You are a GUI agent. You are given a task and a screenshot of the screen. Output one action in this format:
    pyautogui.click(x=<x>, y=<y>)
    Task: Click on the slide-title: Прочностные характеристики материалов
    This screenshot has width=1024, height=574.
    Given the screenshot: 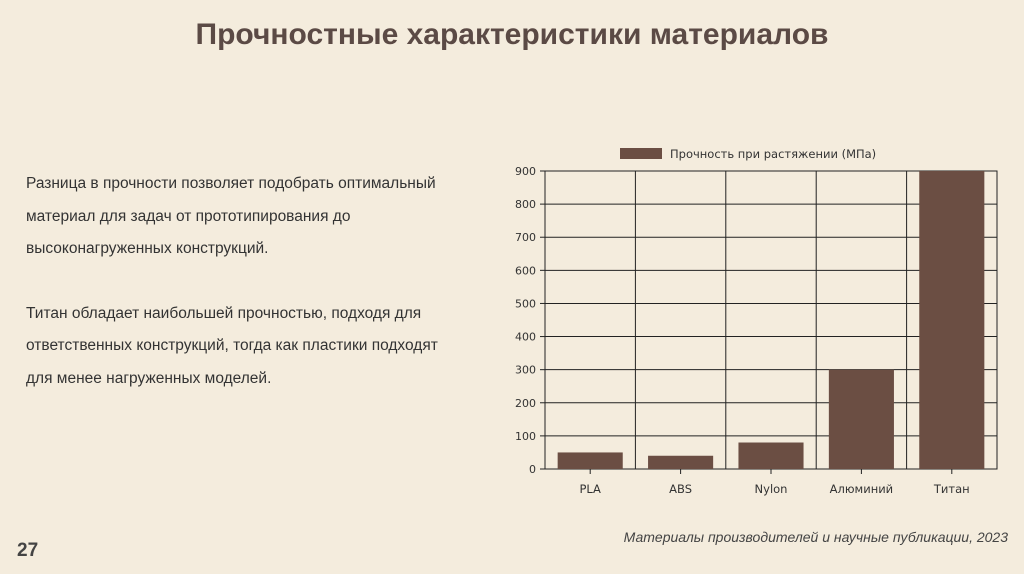 What is the action you would take?
    pyautogui.click(x=512, y=34)
    